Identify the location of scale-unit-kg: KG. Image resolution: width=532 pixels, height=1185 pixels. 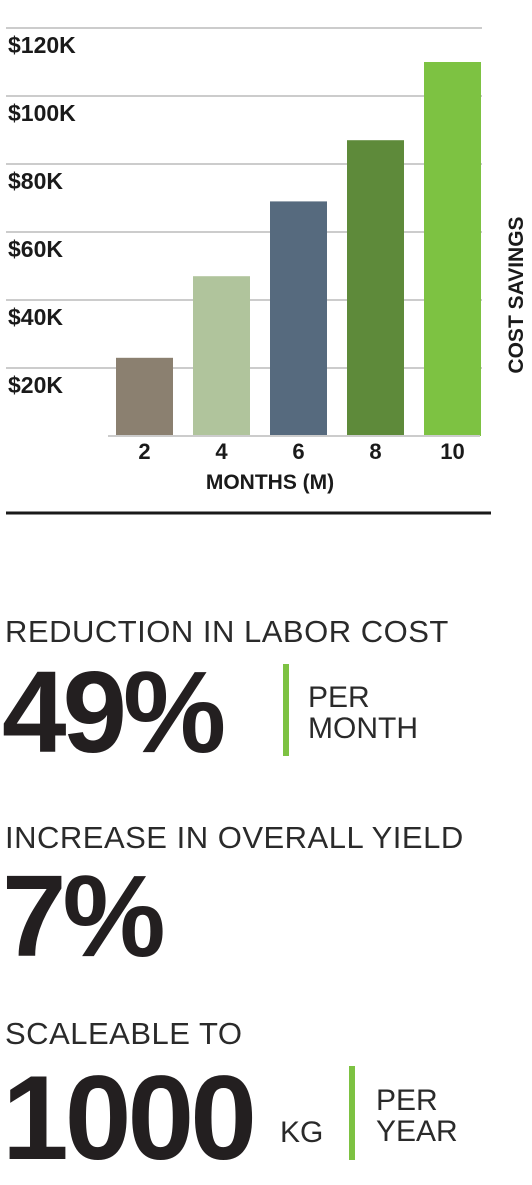
(302, 1132).